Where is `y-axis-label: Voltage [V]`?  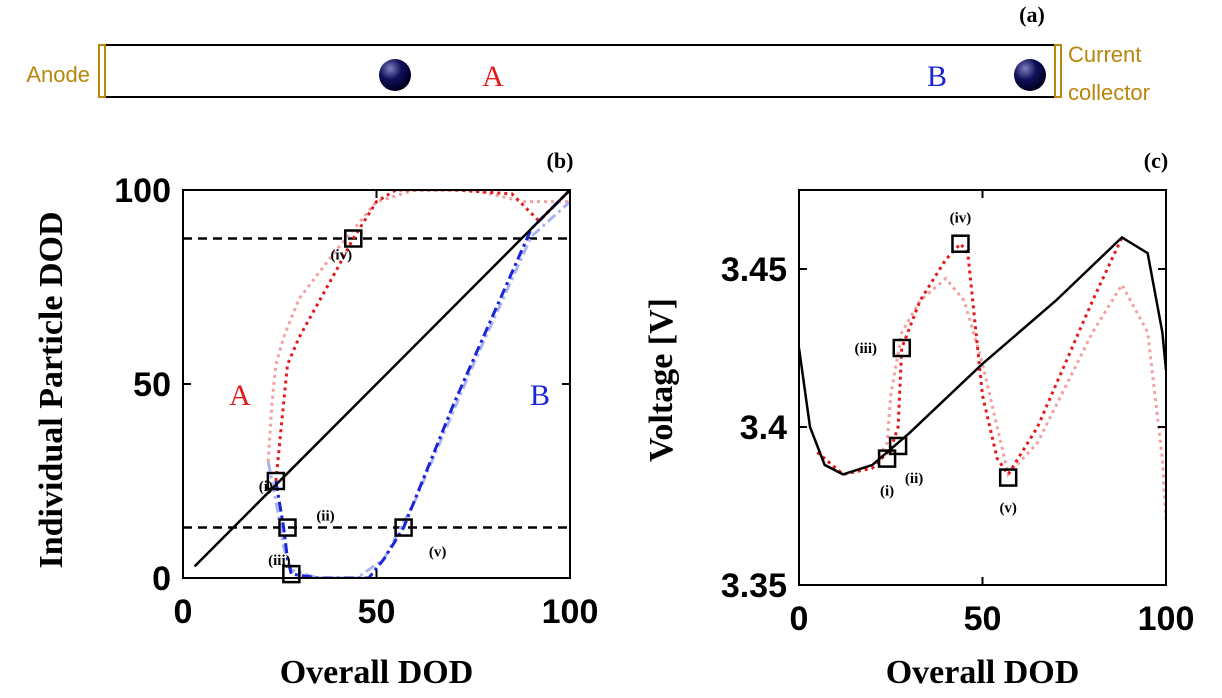
y-axis-label: Voltage [V] is located at coordinates (661, 380).